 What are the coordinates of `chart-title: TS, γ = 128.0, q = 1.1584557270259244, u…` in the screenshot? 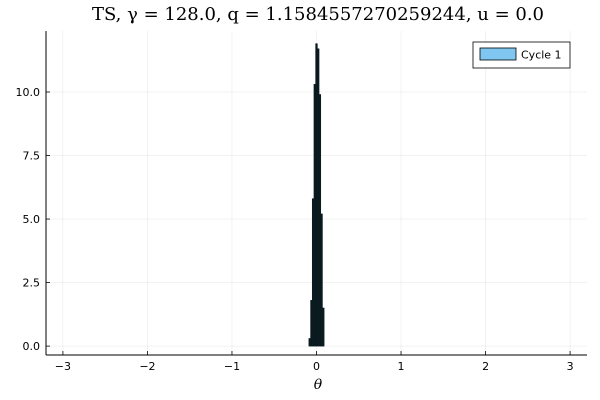 It's located at (318, 14).